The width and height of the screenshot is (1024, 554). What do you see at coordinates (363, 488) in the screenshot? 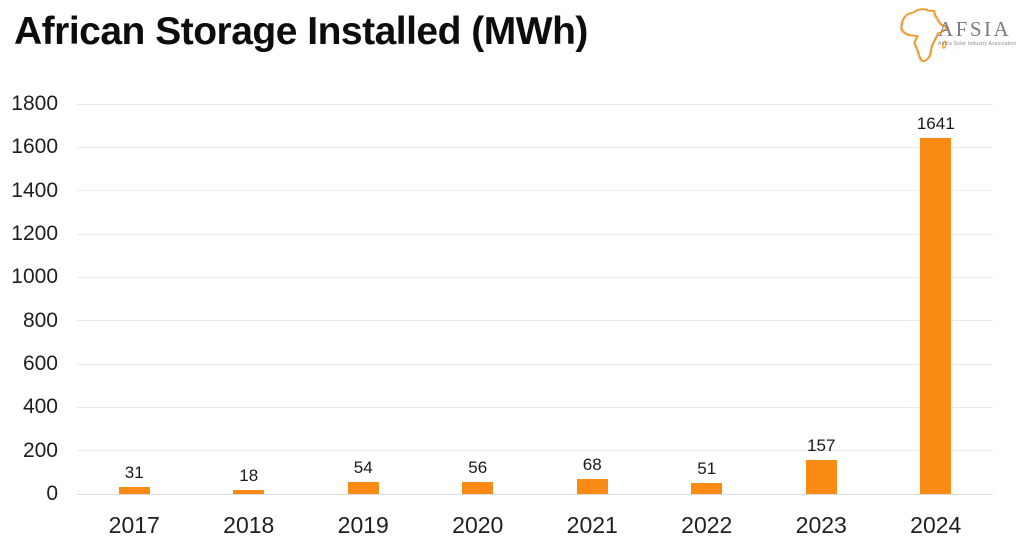
I see `bar-2019` at bounding box center [363, 488].